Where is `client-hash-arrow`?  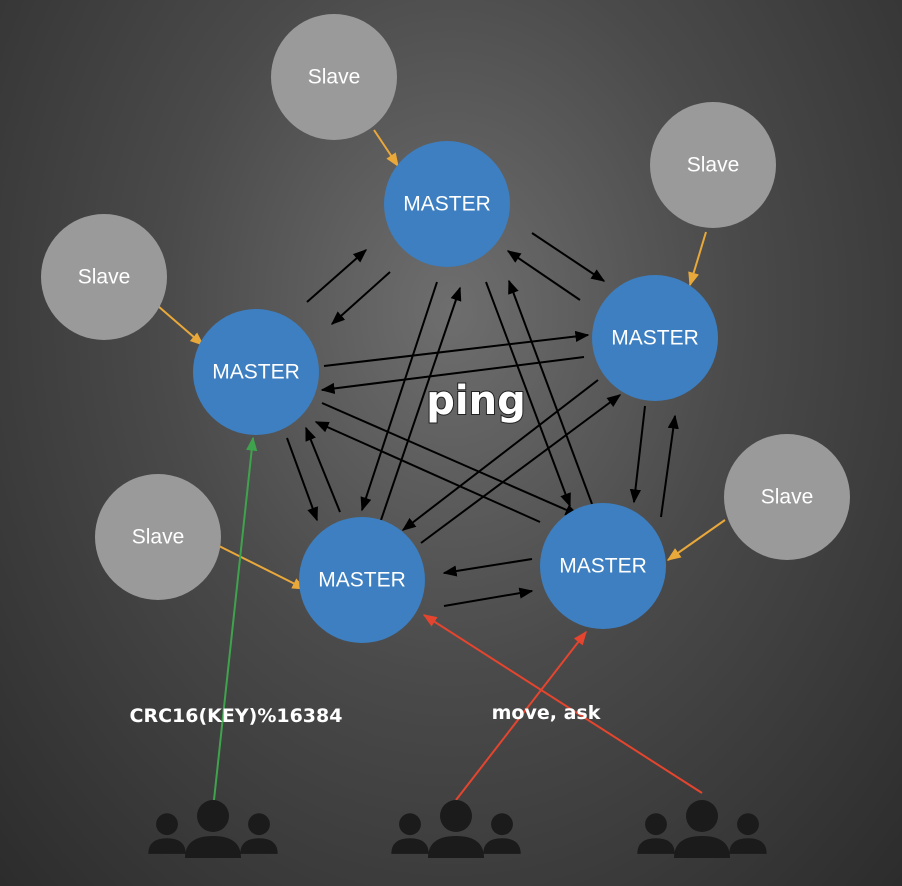 client-hash-arrow is located at coordinates (235, 618).